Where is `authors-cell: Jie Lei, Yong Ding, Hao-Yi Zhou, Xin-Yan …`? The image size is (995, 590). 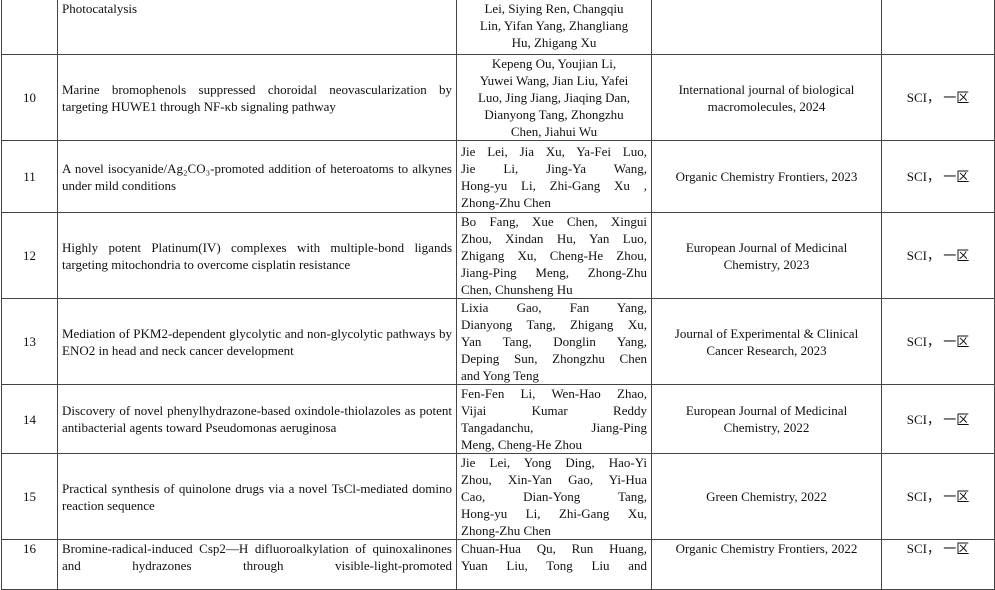
authors-cell: Jie Lei, Yong Ding, Hao-Yi Zhou, Xin-Yan … is located at coordinates (554, 496).